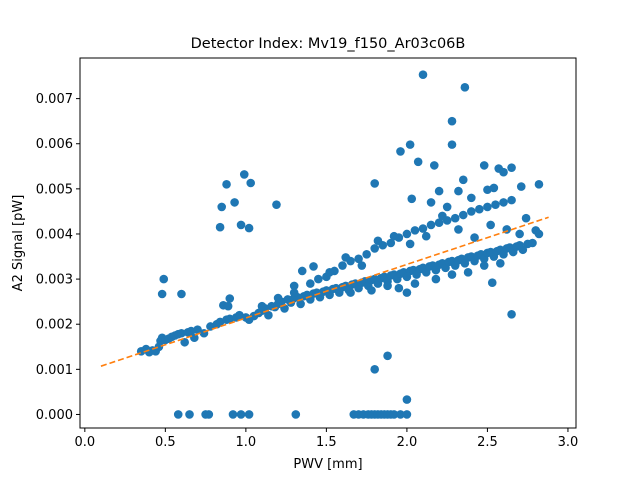  I want to click on x-tick-label: 0.0, so click(84, 442).